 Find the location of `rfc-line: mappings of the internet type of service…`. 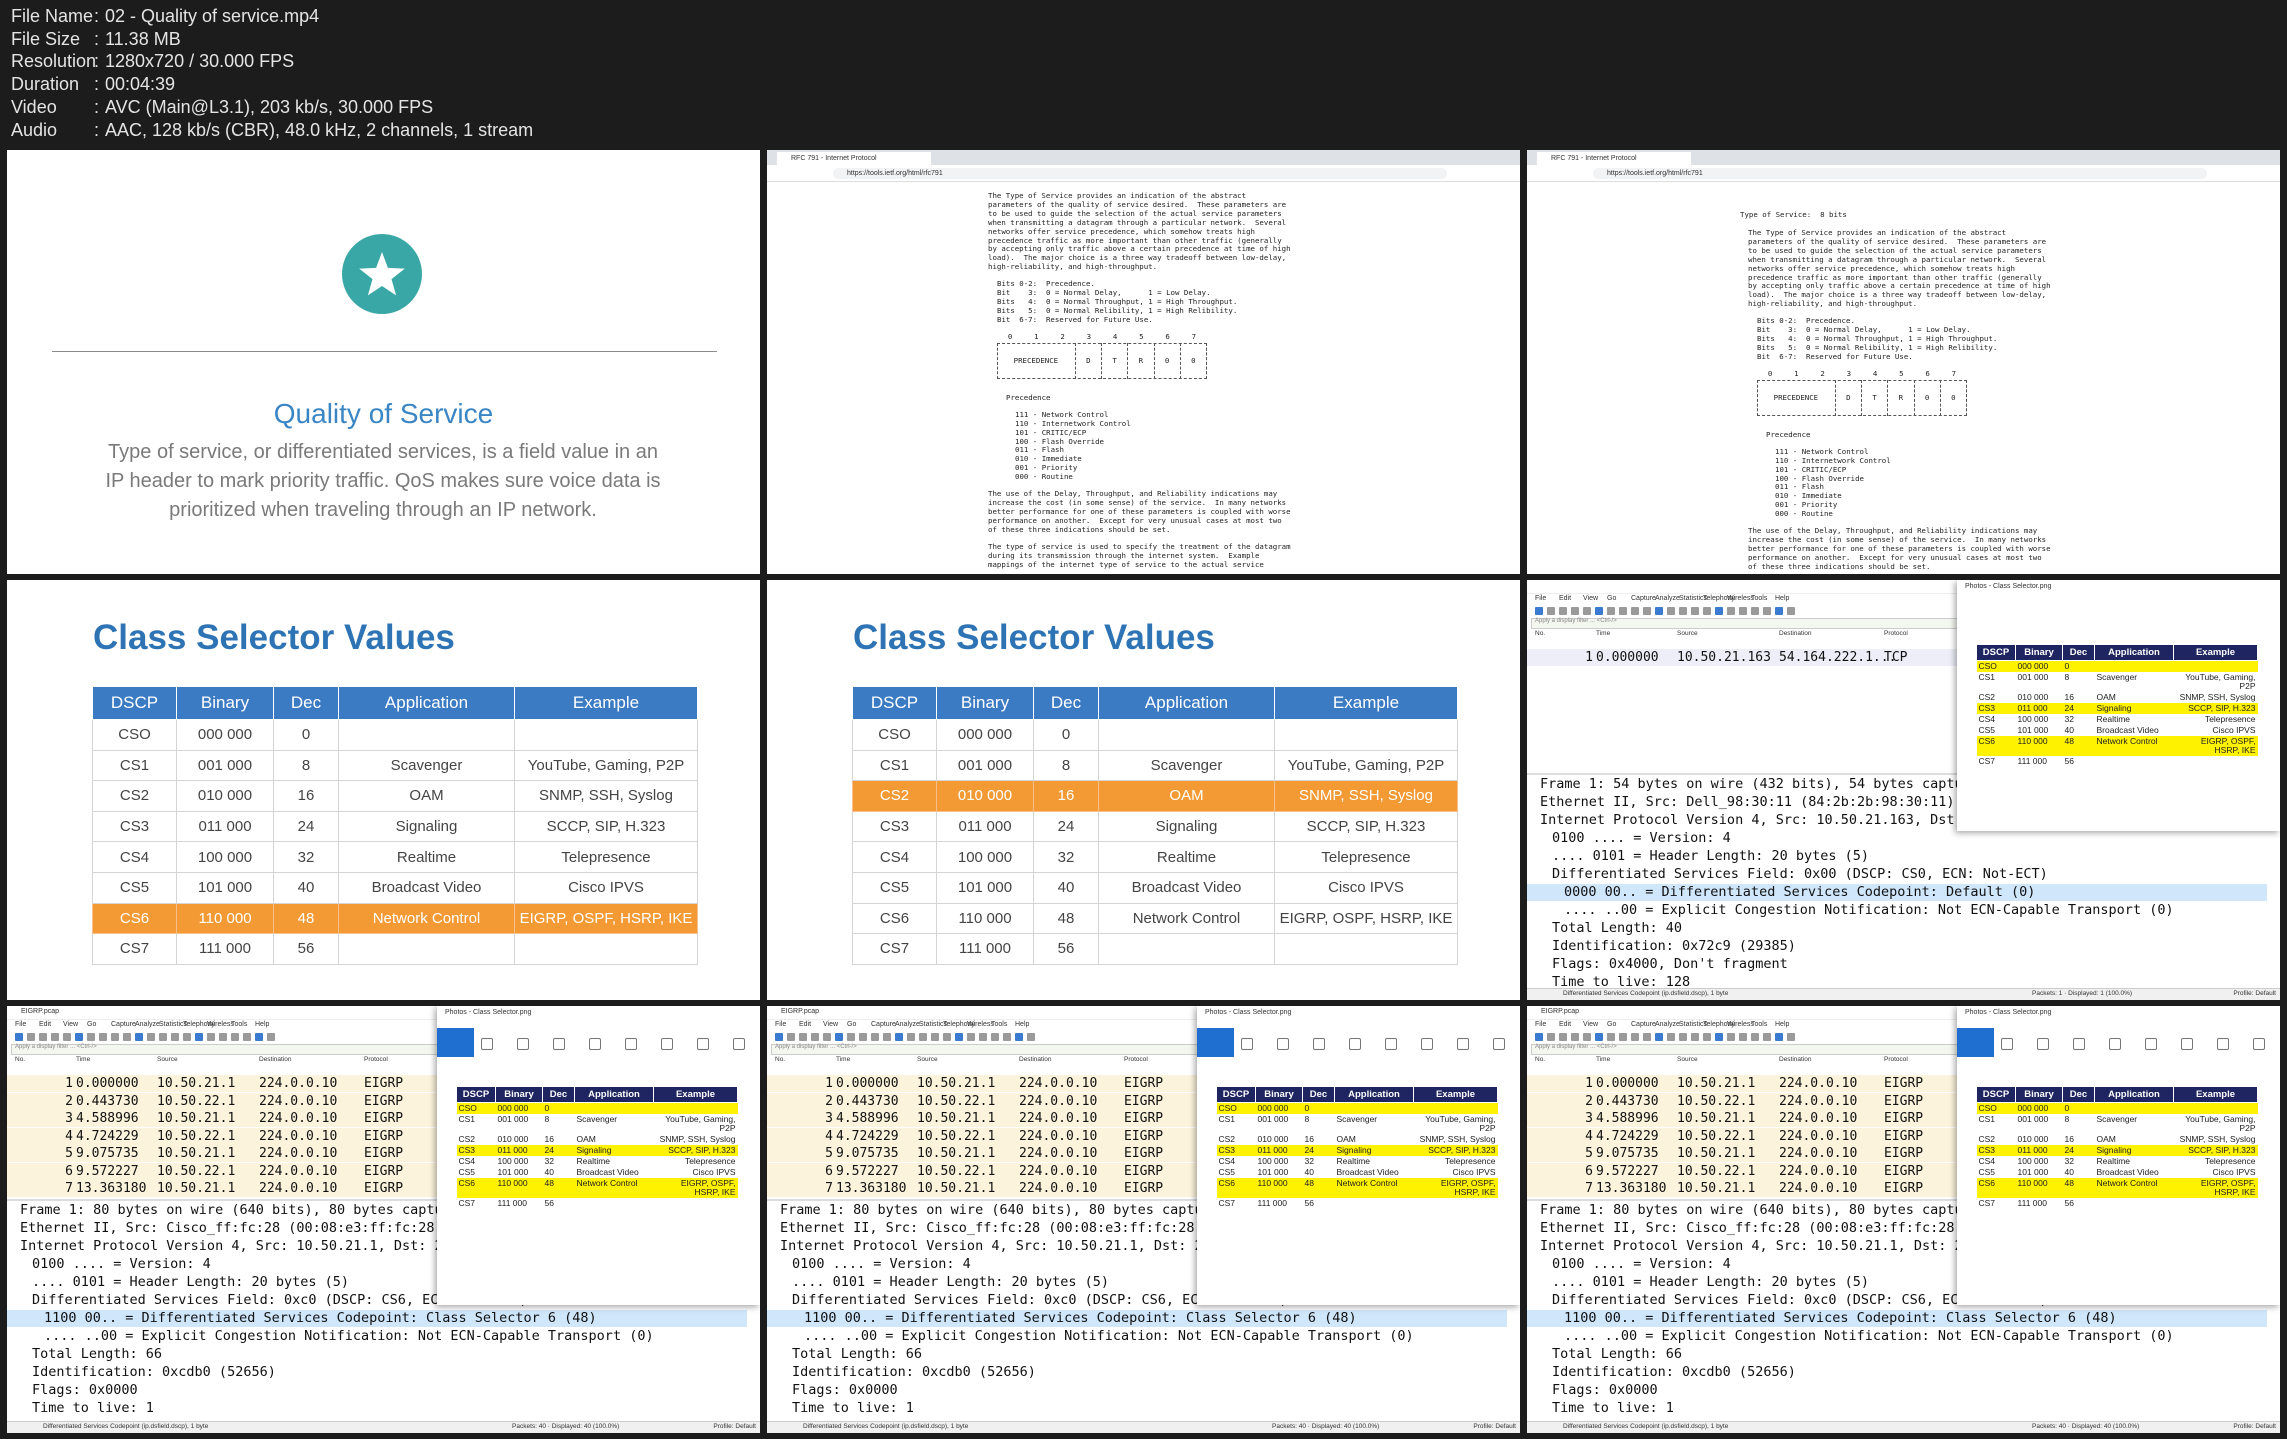

rfc-line: mappings of the internet type of service… is located at coordinates (1126, 564).